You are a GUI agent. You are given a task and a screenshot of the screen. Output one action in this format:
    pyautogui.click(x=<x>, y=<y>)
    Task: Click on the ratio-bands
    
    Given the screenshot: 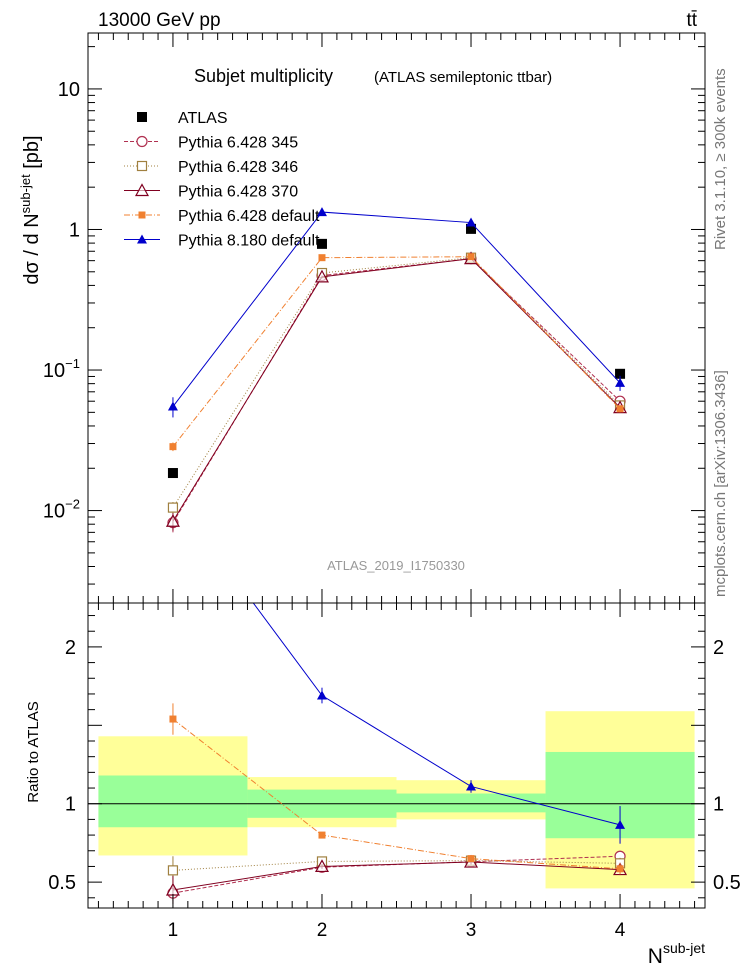 What is the action you would take?
    pyautogui.click(x=396, y=800)
    